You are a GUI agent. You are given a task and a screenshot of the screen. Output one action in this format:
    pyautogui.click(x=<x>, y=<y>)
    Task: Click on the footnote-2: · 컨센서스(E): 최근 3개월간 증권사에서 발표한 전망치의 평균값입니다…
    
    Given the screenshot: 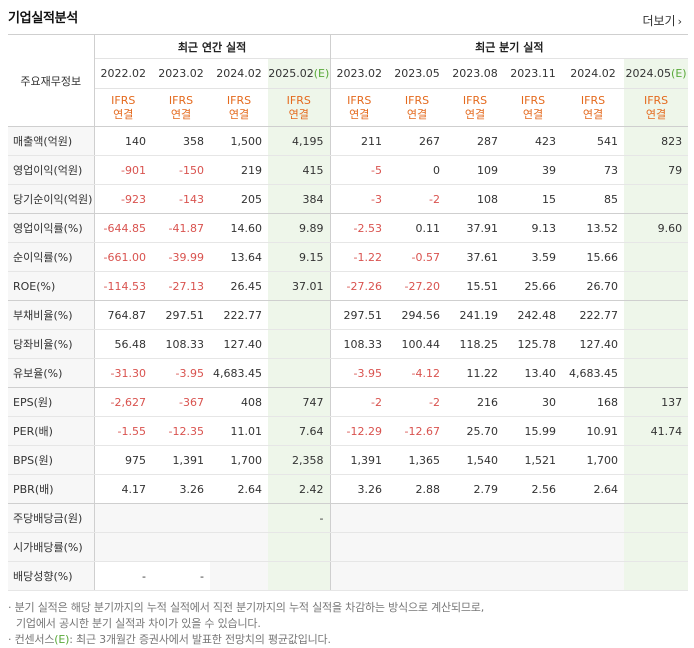 What is the action you would take?
    pyautogui.click(x=246, y=640)
    